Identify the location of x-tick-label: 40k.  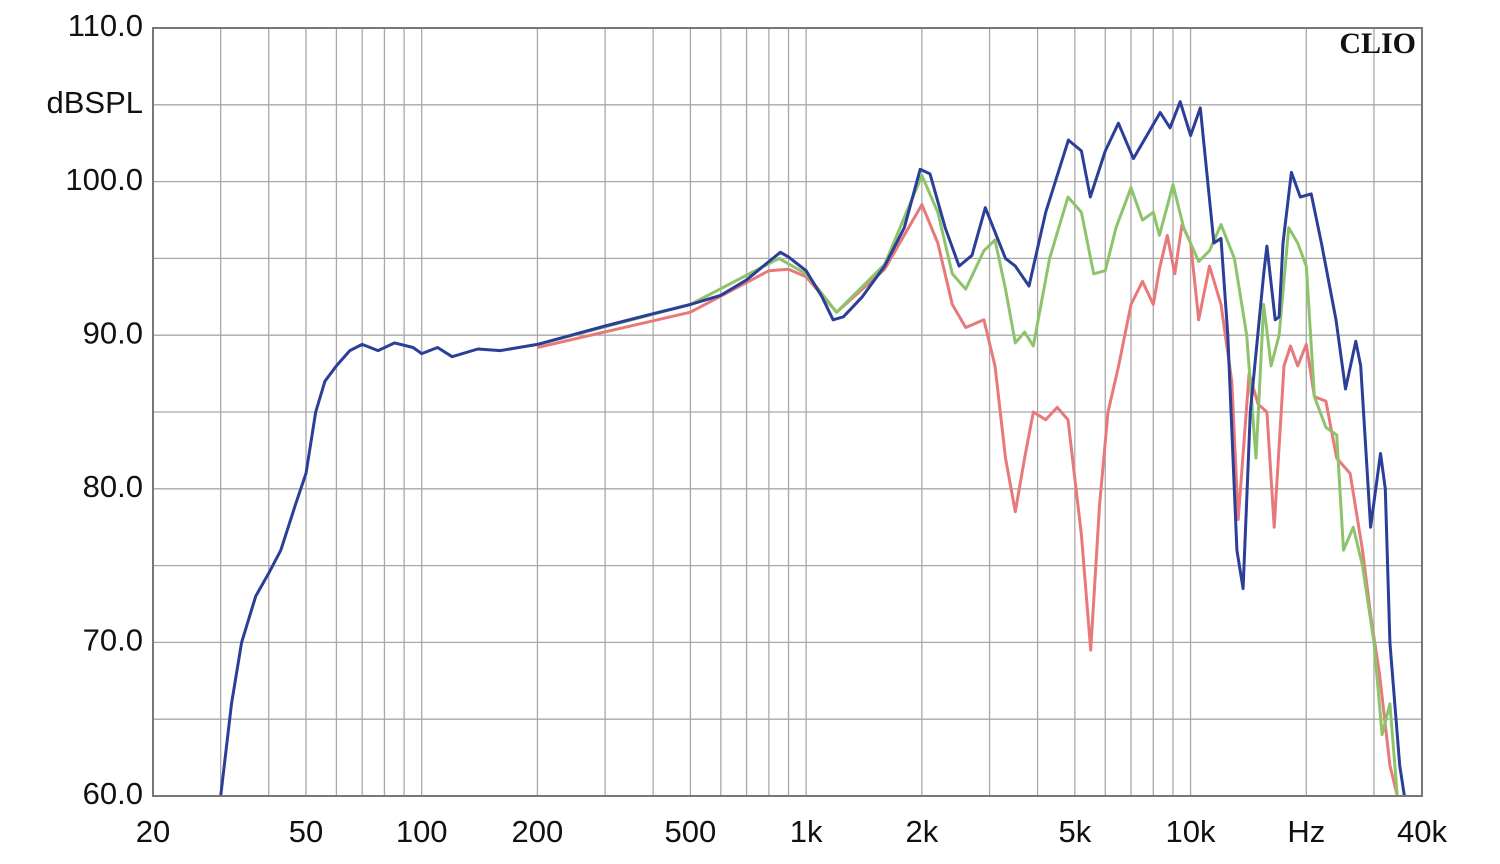
(1422, 831).